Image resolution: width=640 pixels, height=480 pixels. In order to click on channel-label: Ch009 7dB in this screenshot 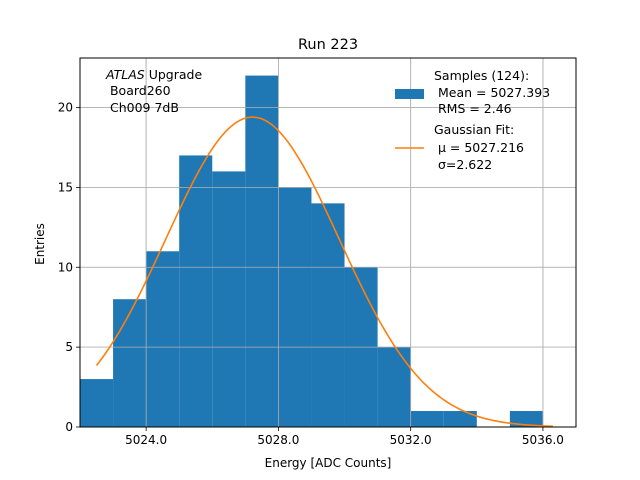, I will do `click(142, 107)`.